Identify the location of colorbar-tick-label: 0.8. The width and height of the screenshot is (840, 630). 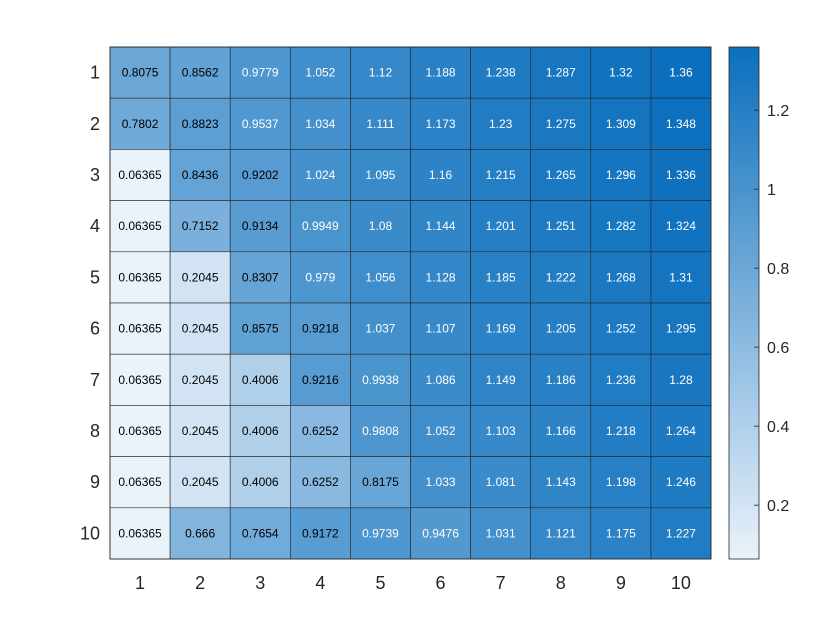
(778, 269).